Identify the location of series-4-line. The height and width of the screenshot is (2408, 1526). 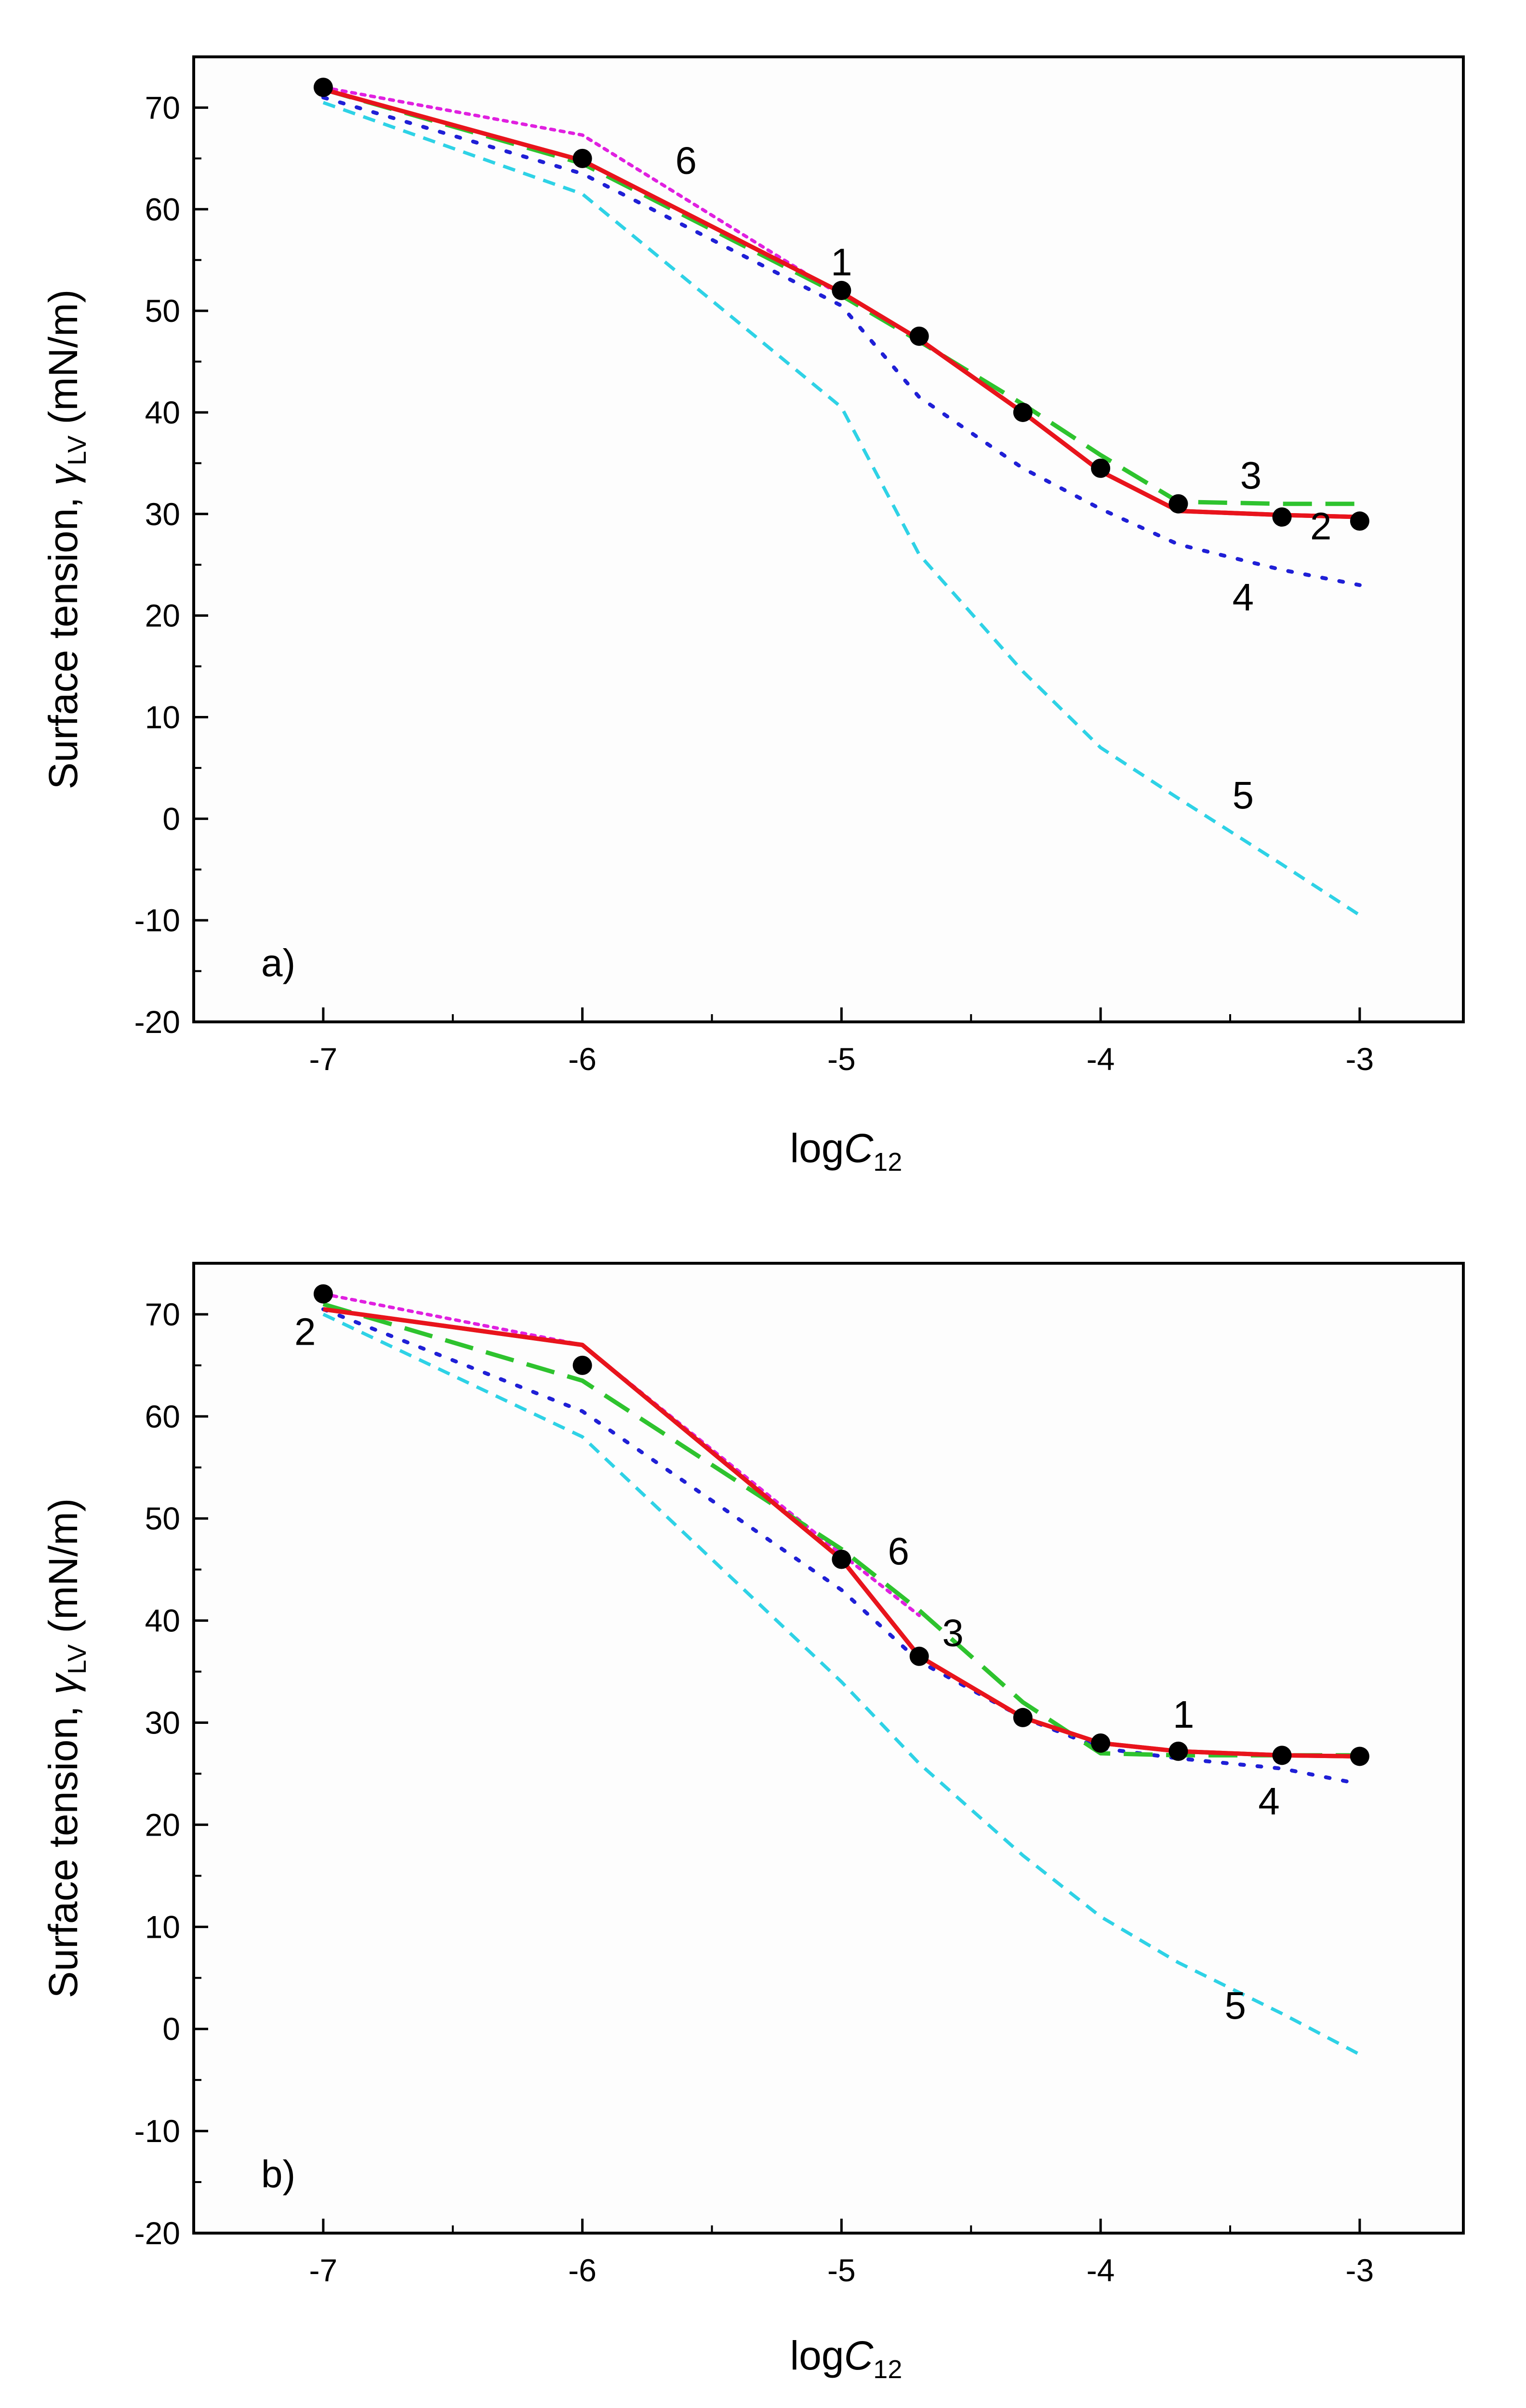
(841, 341).